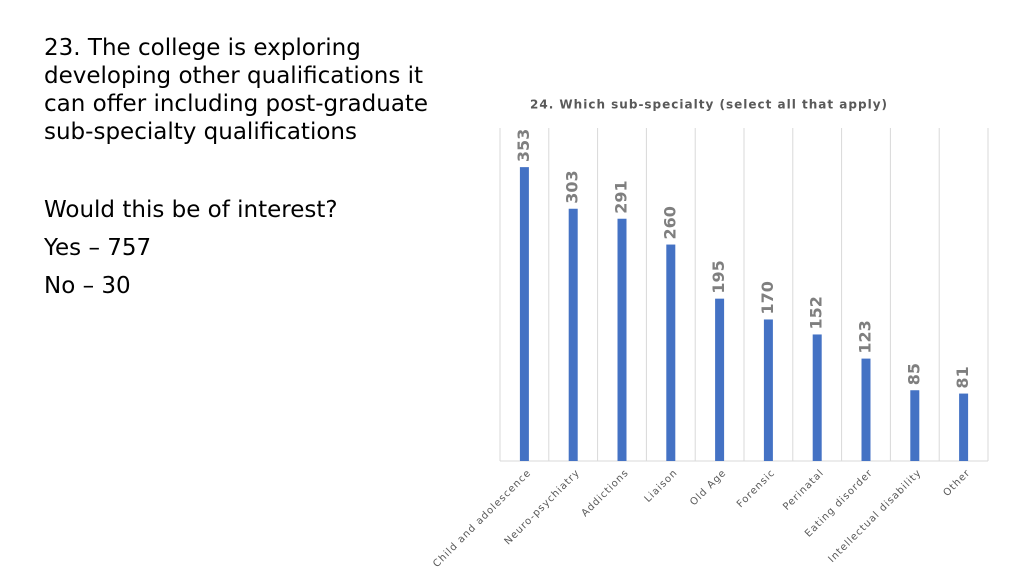  Describe the element at coordinates (191, 210) in the screenshot. I see `prompt: Would this be of interest?` at that location.